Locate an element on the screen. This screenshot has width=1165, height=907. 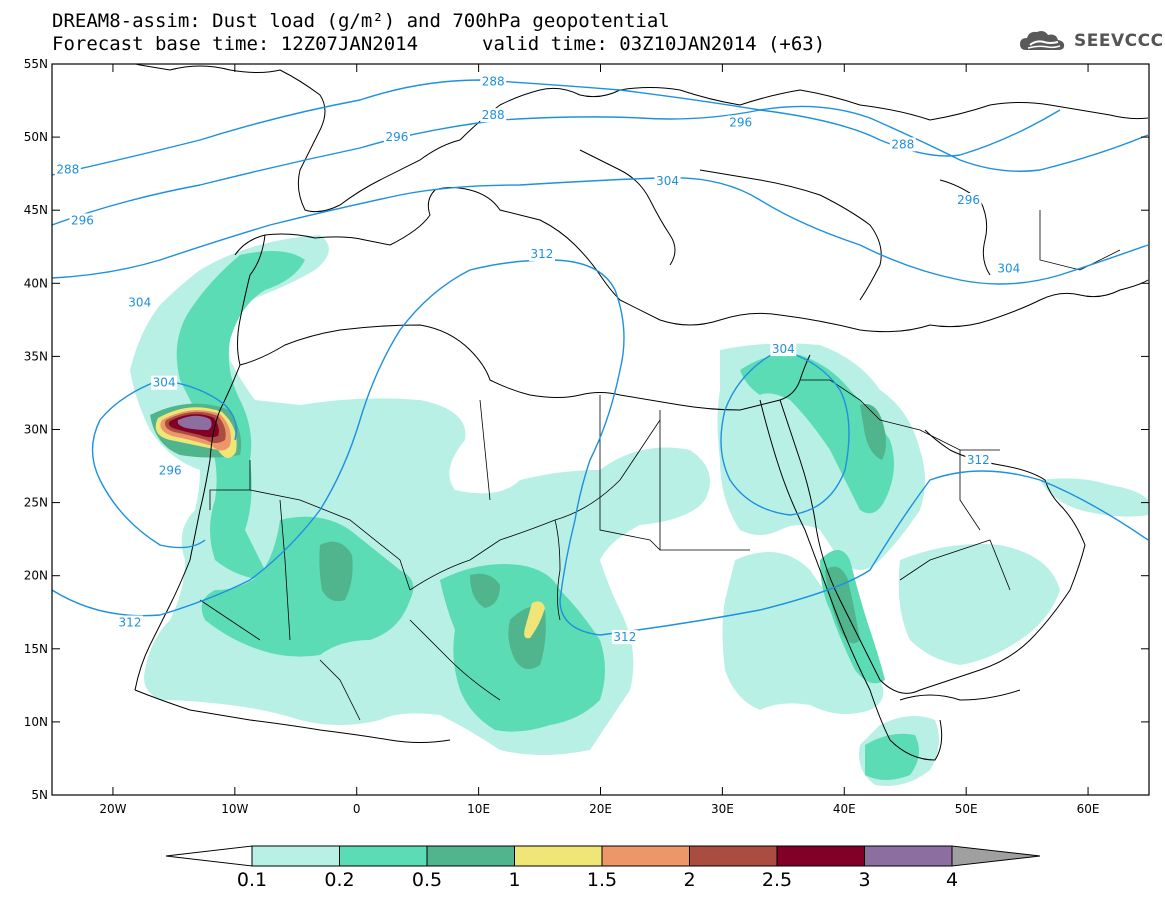
lat-tick-label: 20N is located at coordinates (36, 576).